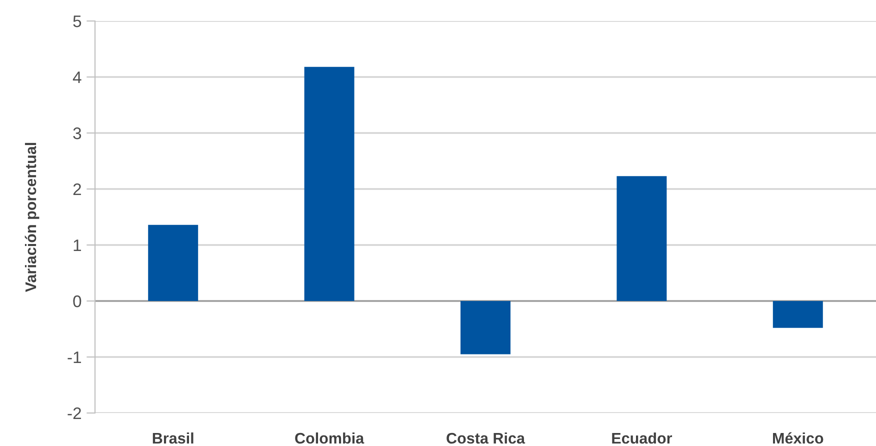 The height and width of the screenshot is (446, 876). I want to click on y-tick-label: 5, so click(77, 22).